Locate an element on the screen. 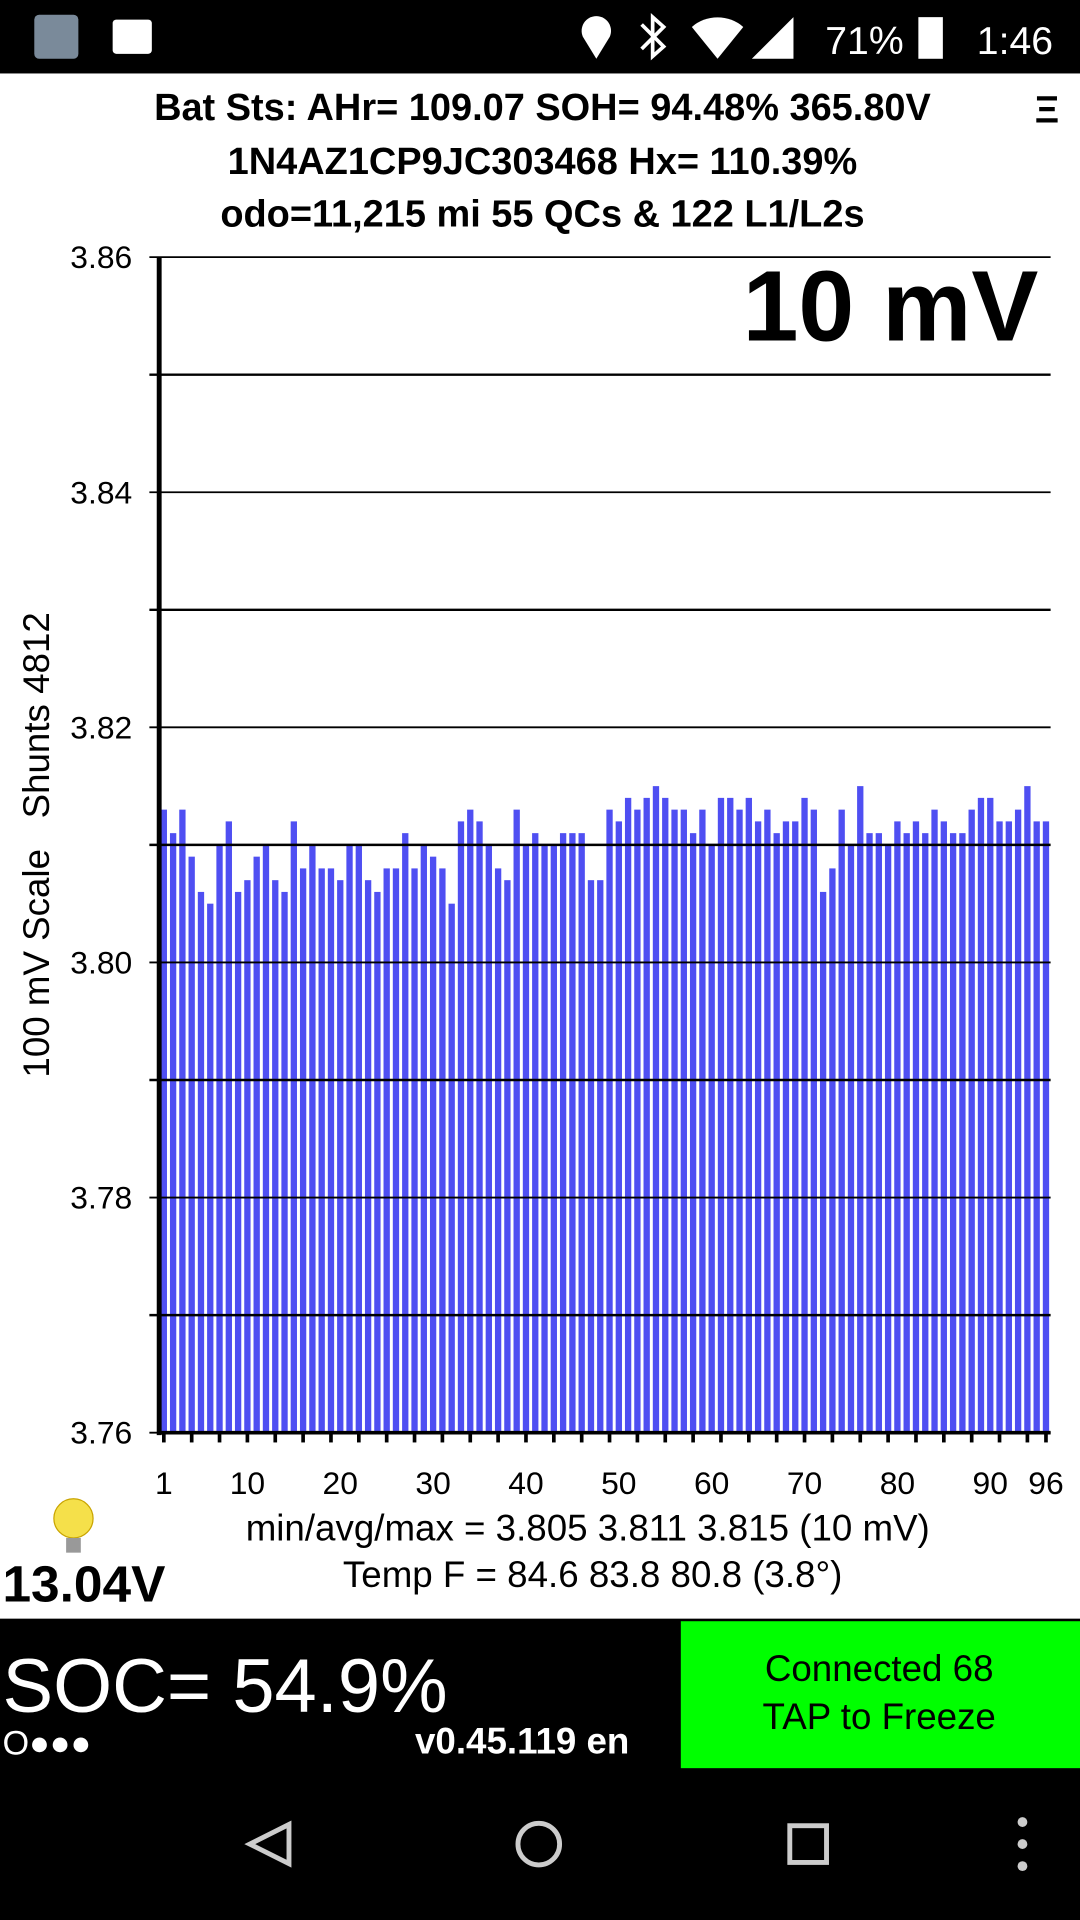  back-button is located at coordinates (268, 1844).